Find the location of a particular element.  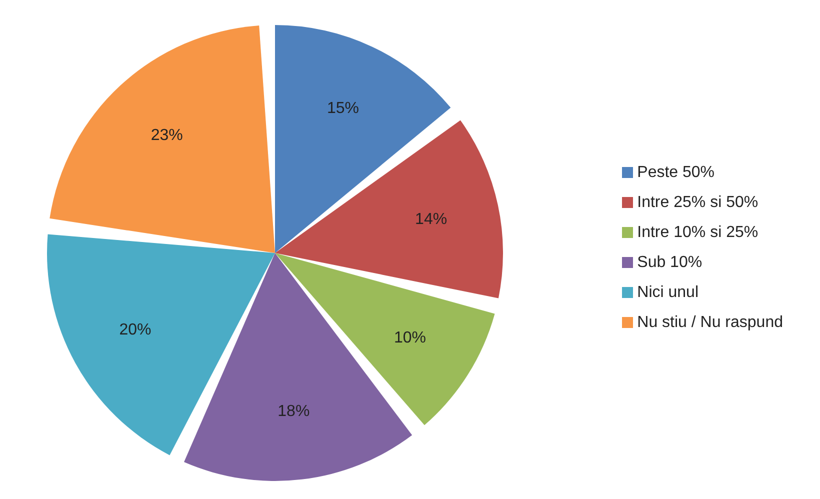

legend-label: Nu stiu / Nu raspund is located at coordinates (710, 322).